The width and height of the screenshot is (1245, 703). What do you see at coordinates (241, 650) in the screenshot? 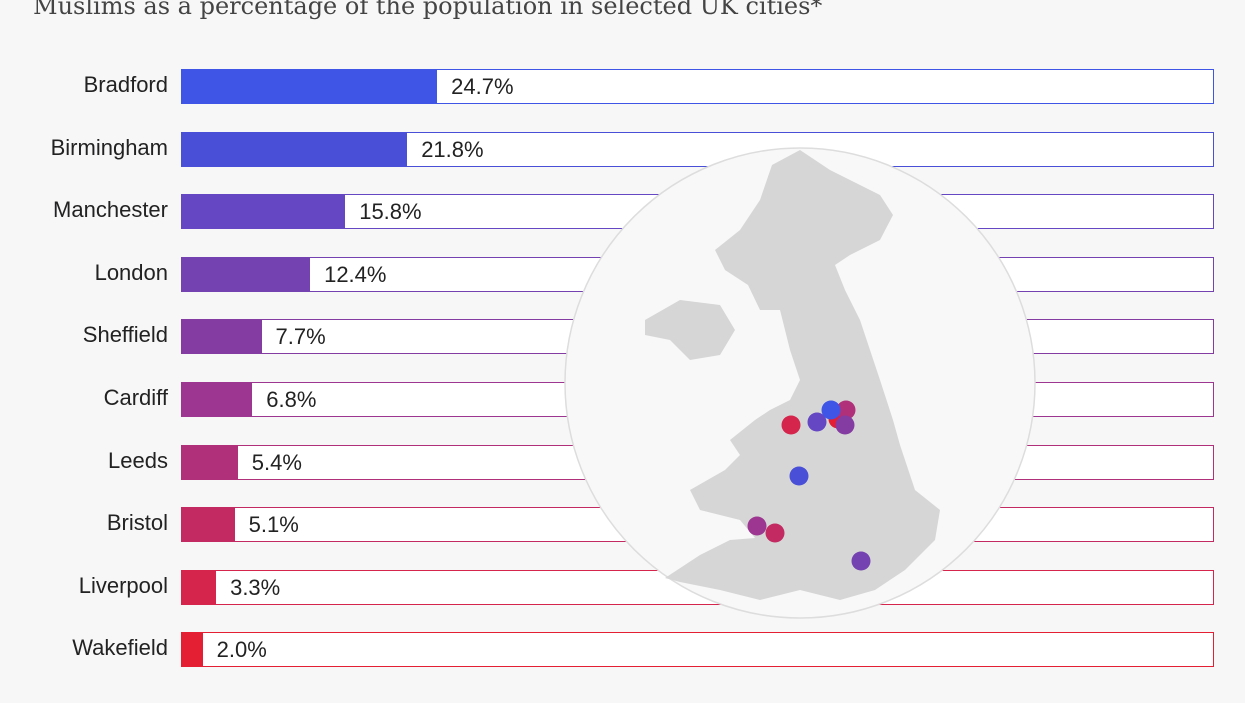
I see `value-label: 2.0%` at bounding box center [241, 650].